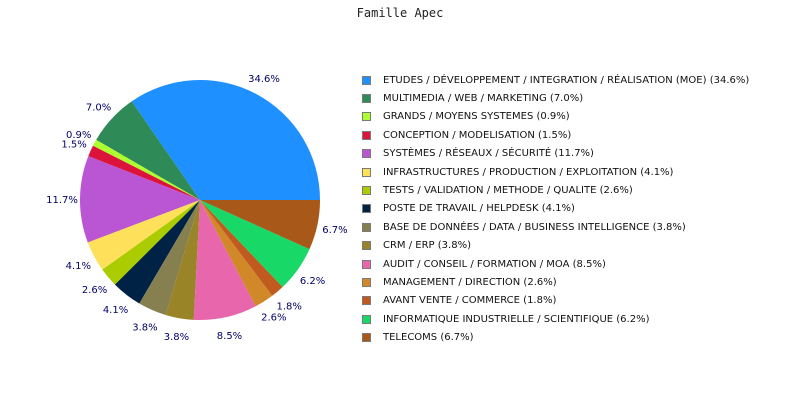  I want to click on legend-item: GRANDS / MOYENS SYSTEMES (0.9%), so click(466, 117).